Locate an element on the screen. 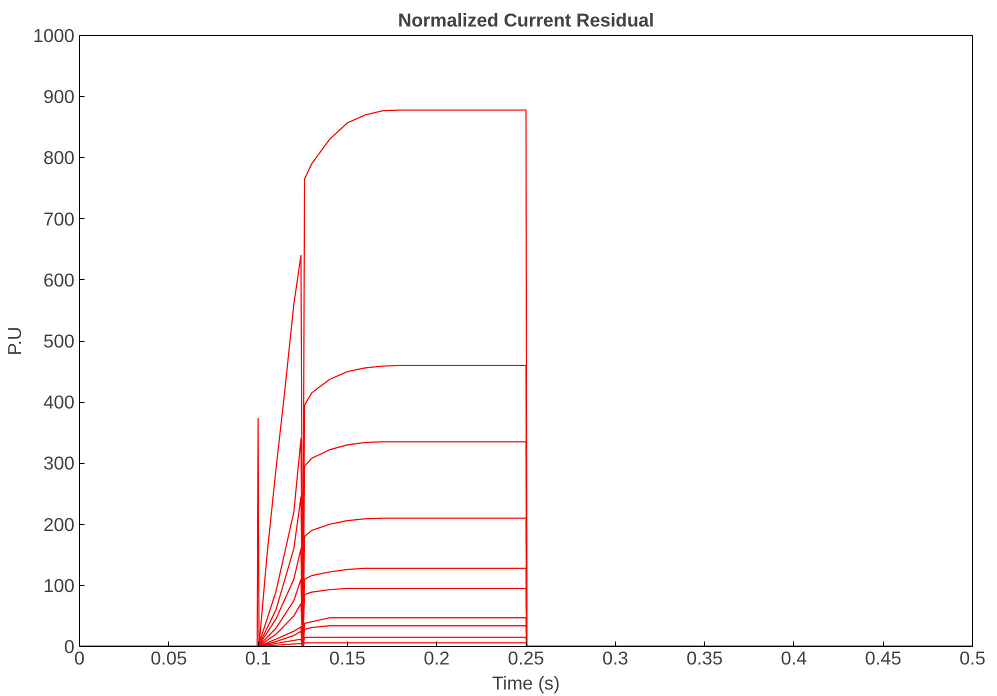  x-tick-label: 0.3 is located at coordinates (615, 658).